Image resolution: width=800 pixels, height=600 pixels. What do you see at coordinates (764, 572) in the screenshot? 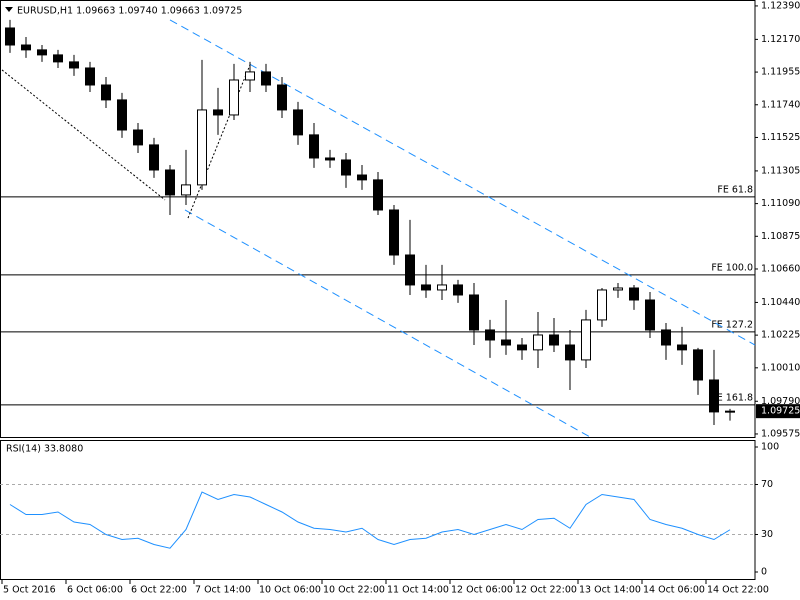
I see `rsi-tick-label: 0` at bounding box center [764, 572].